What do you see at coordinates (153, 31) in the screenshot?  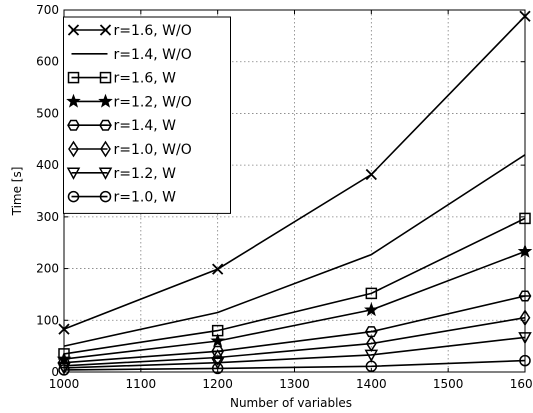 I see `legend-label: r=1.6, W/O` at bounding box center [153, 31].